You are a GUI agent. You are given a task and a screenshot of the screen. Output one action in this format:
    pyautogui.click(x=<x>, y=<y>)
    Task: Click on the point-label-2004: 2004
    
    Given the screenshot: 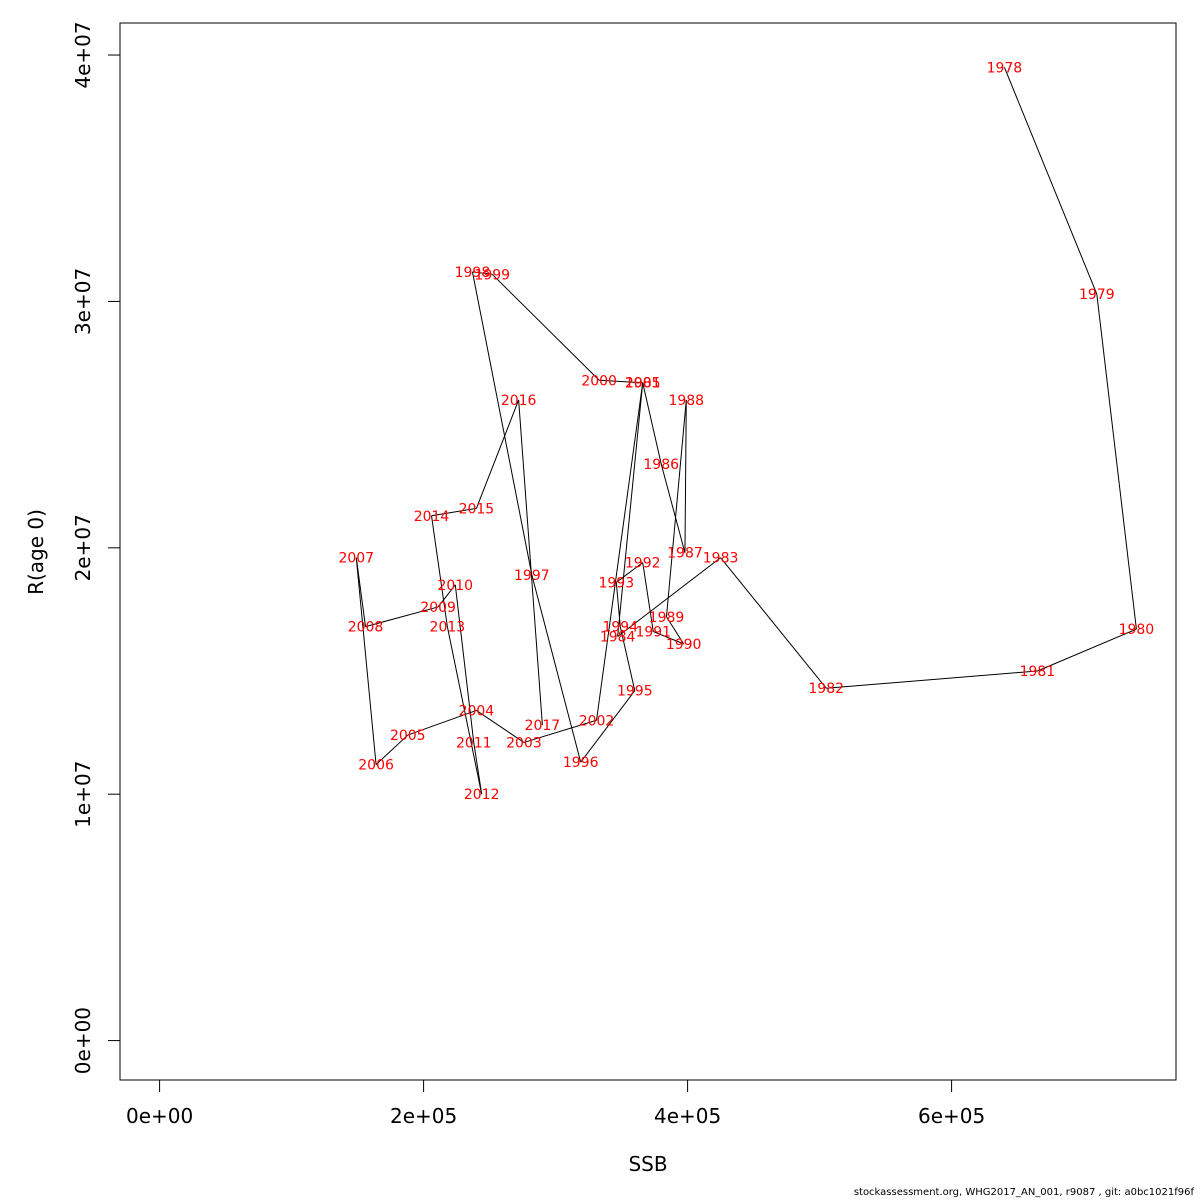 What is the action you would take?
    pyautogui.click(x=477, y=711)
    